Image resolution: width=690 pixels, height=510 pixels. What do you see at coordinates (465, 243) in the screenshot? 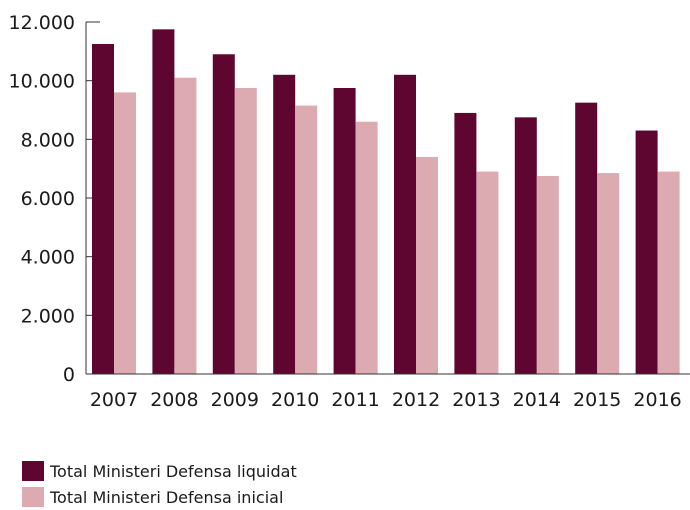
I see `bar-liquidat-2013` at bounding box center [465, 243].